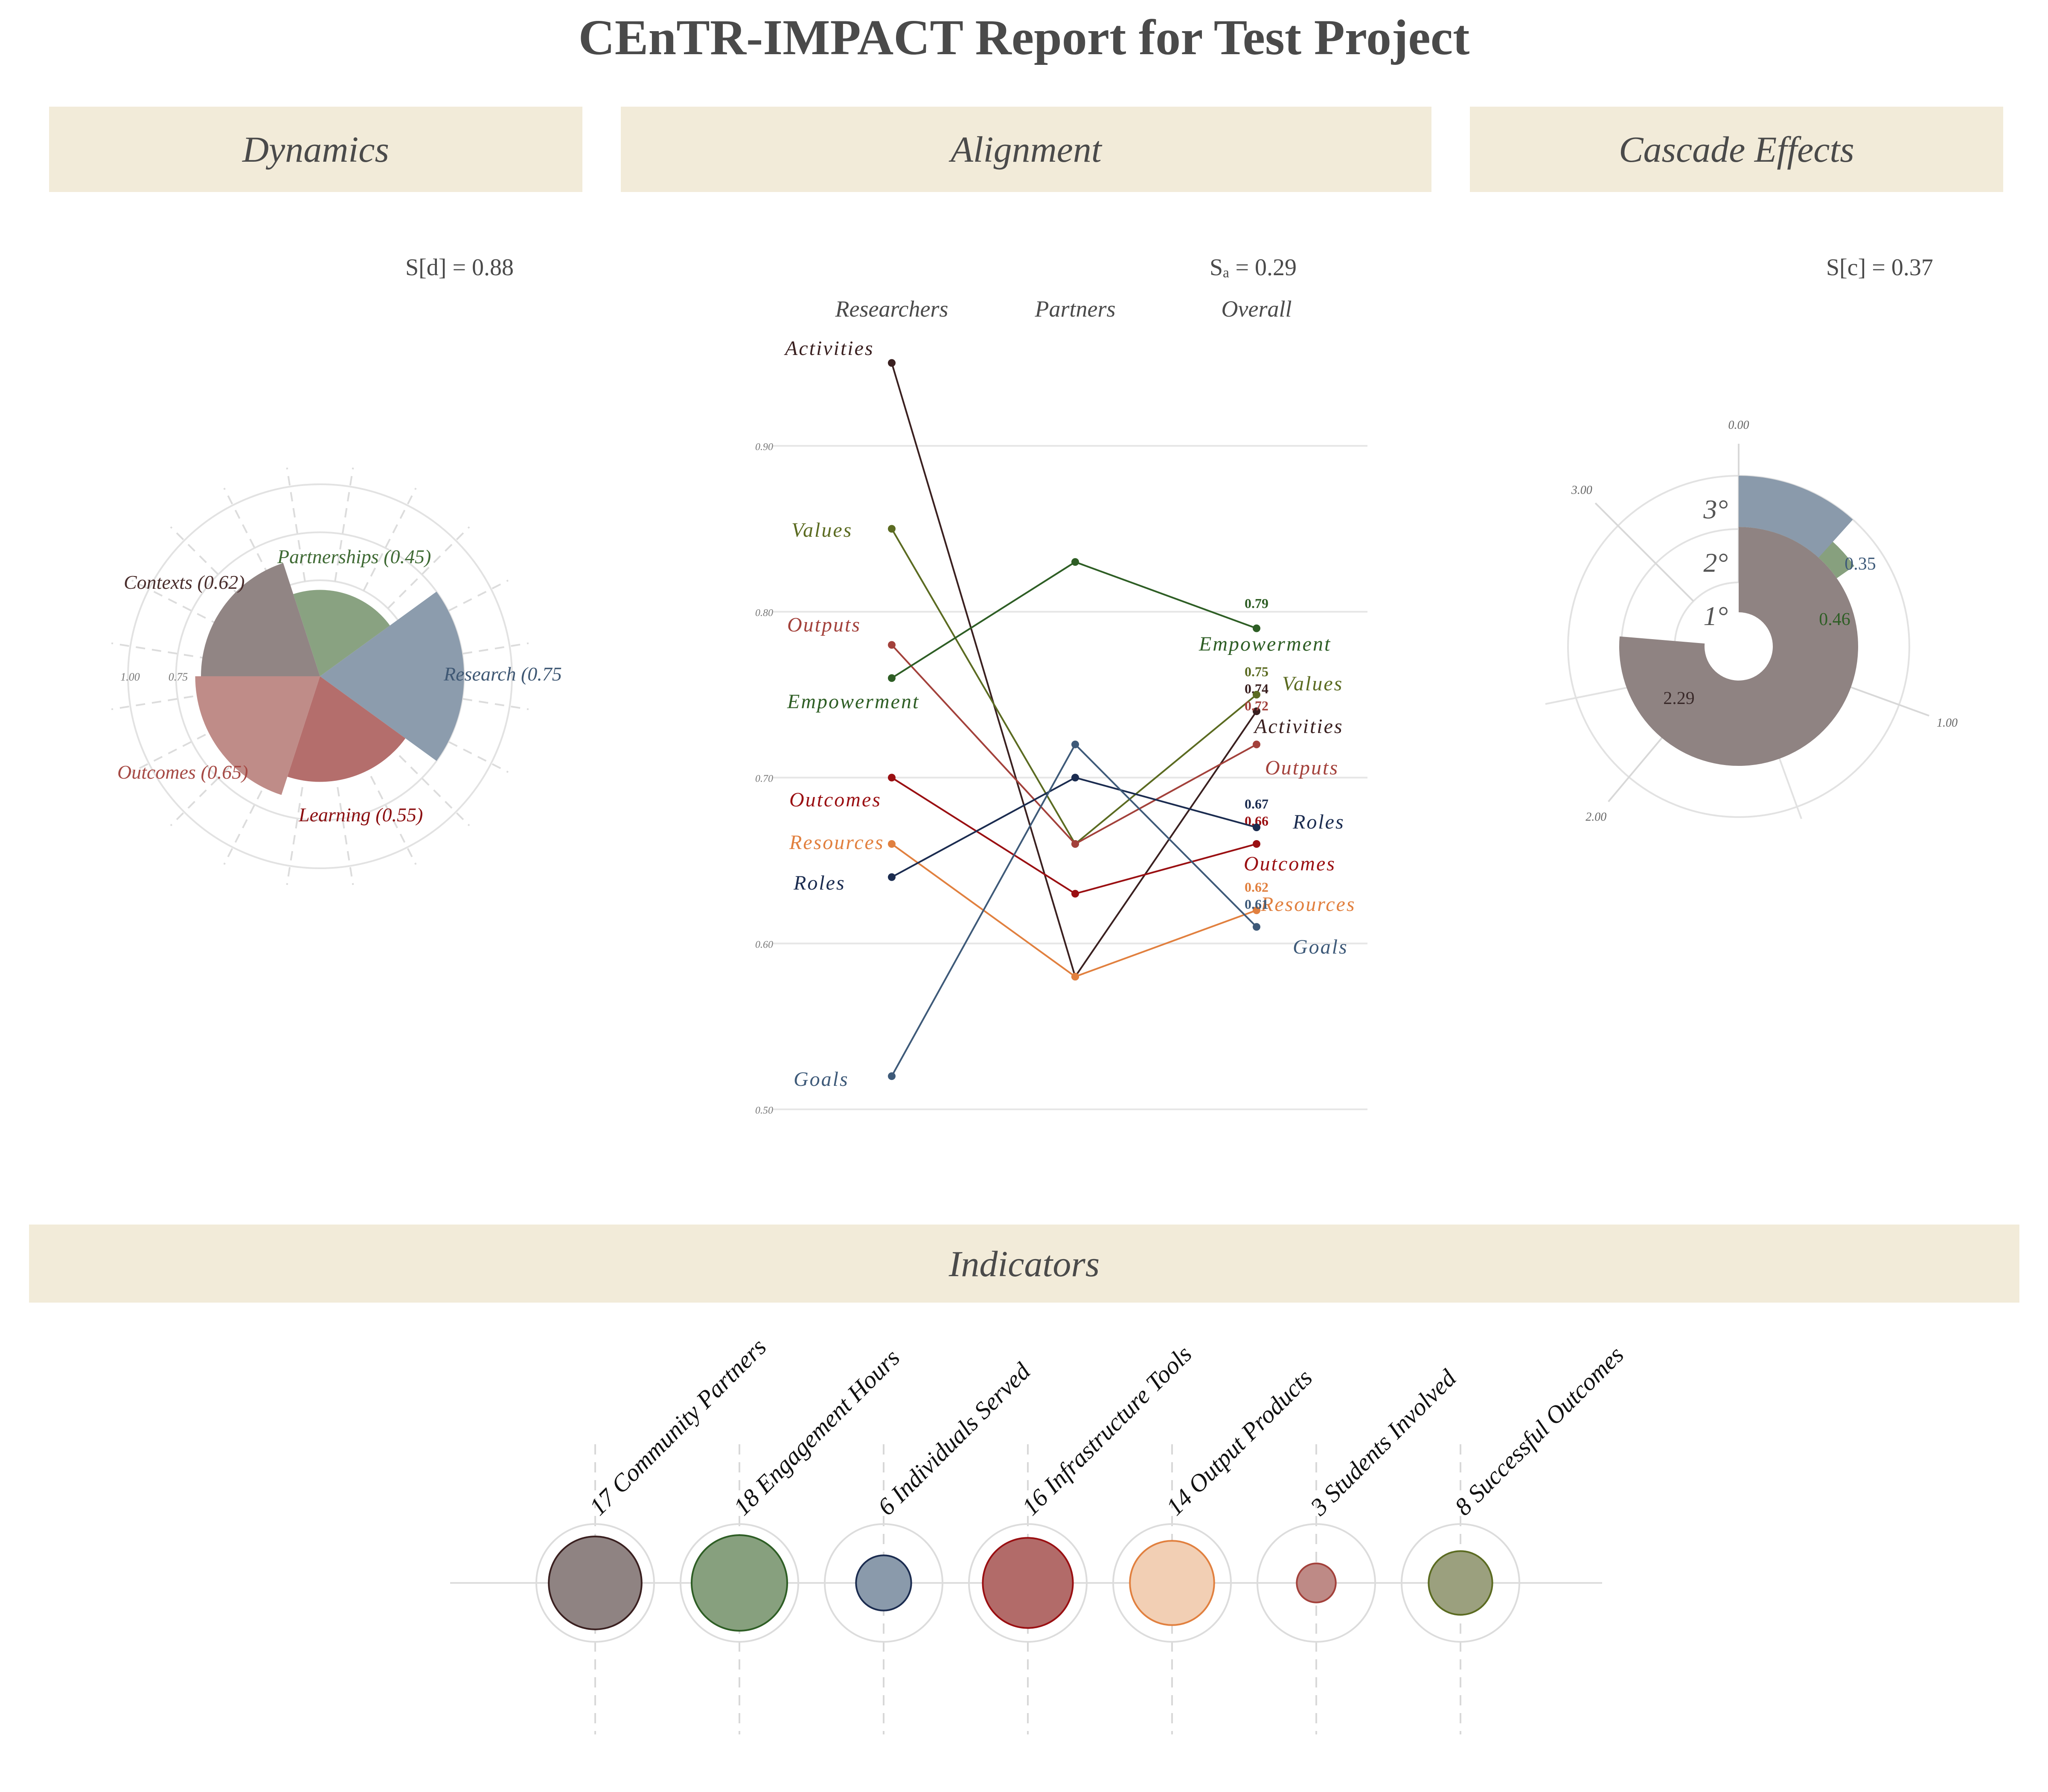 The height and width of the screenshot is (1792, 2048). What do you see at coordinates (1860, 564) in the screenshot?
I see `cascade-value-label: 0.35` at bounding box center [1860, 564].